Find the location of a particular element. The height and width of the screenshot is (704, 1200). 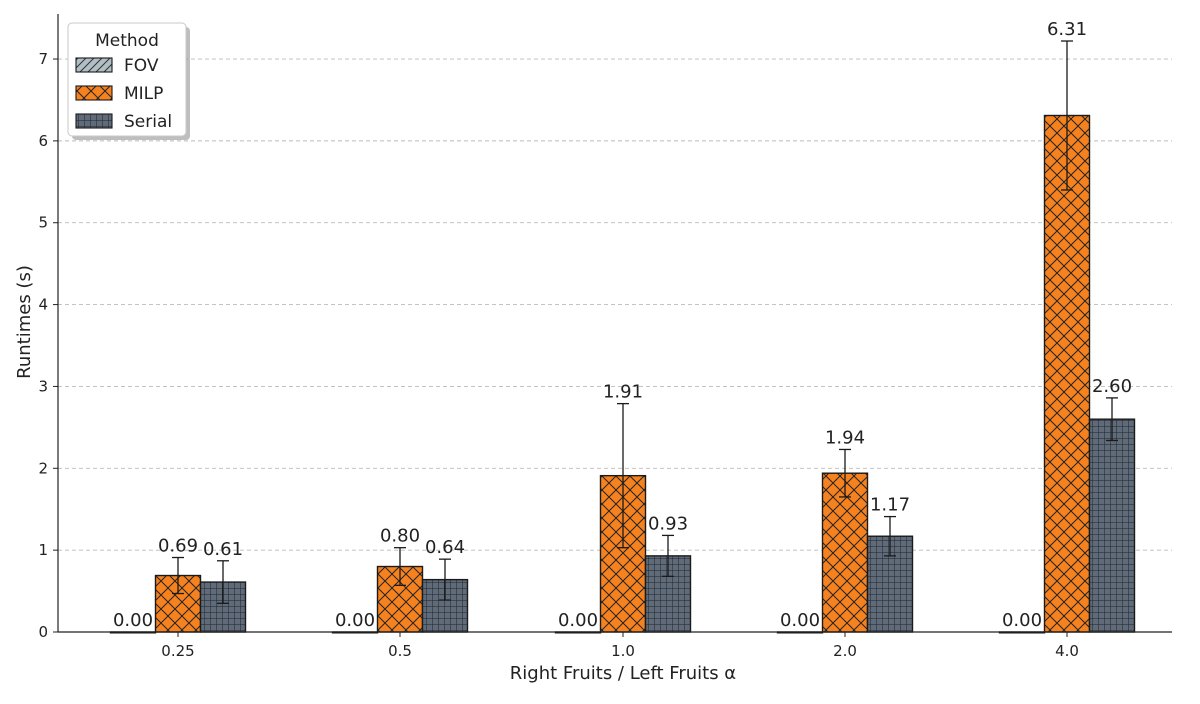

legend-items: FOV MILP Serial is located at coordinates (123, 94).